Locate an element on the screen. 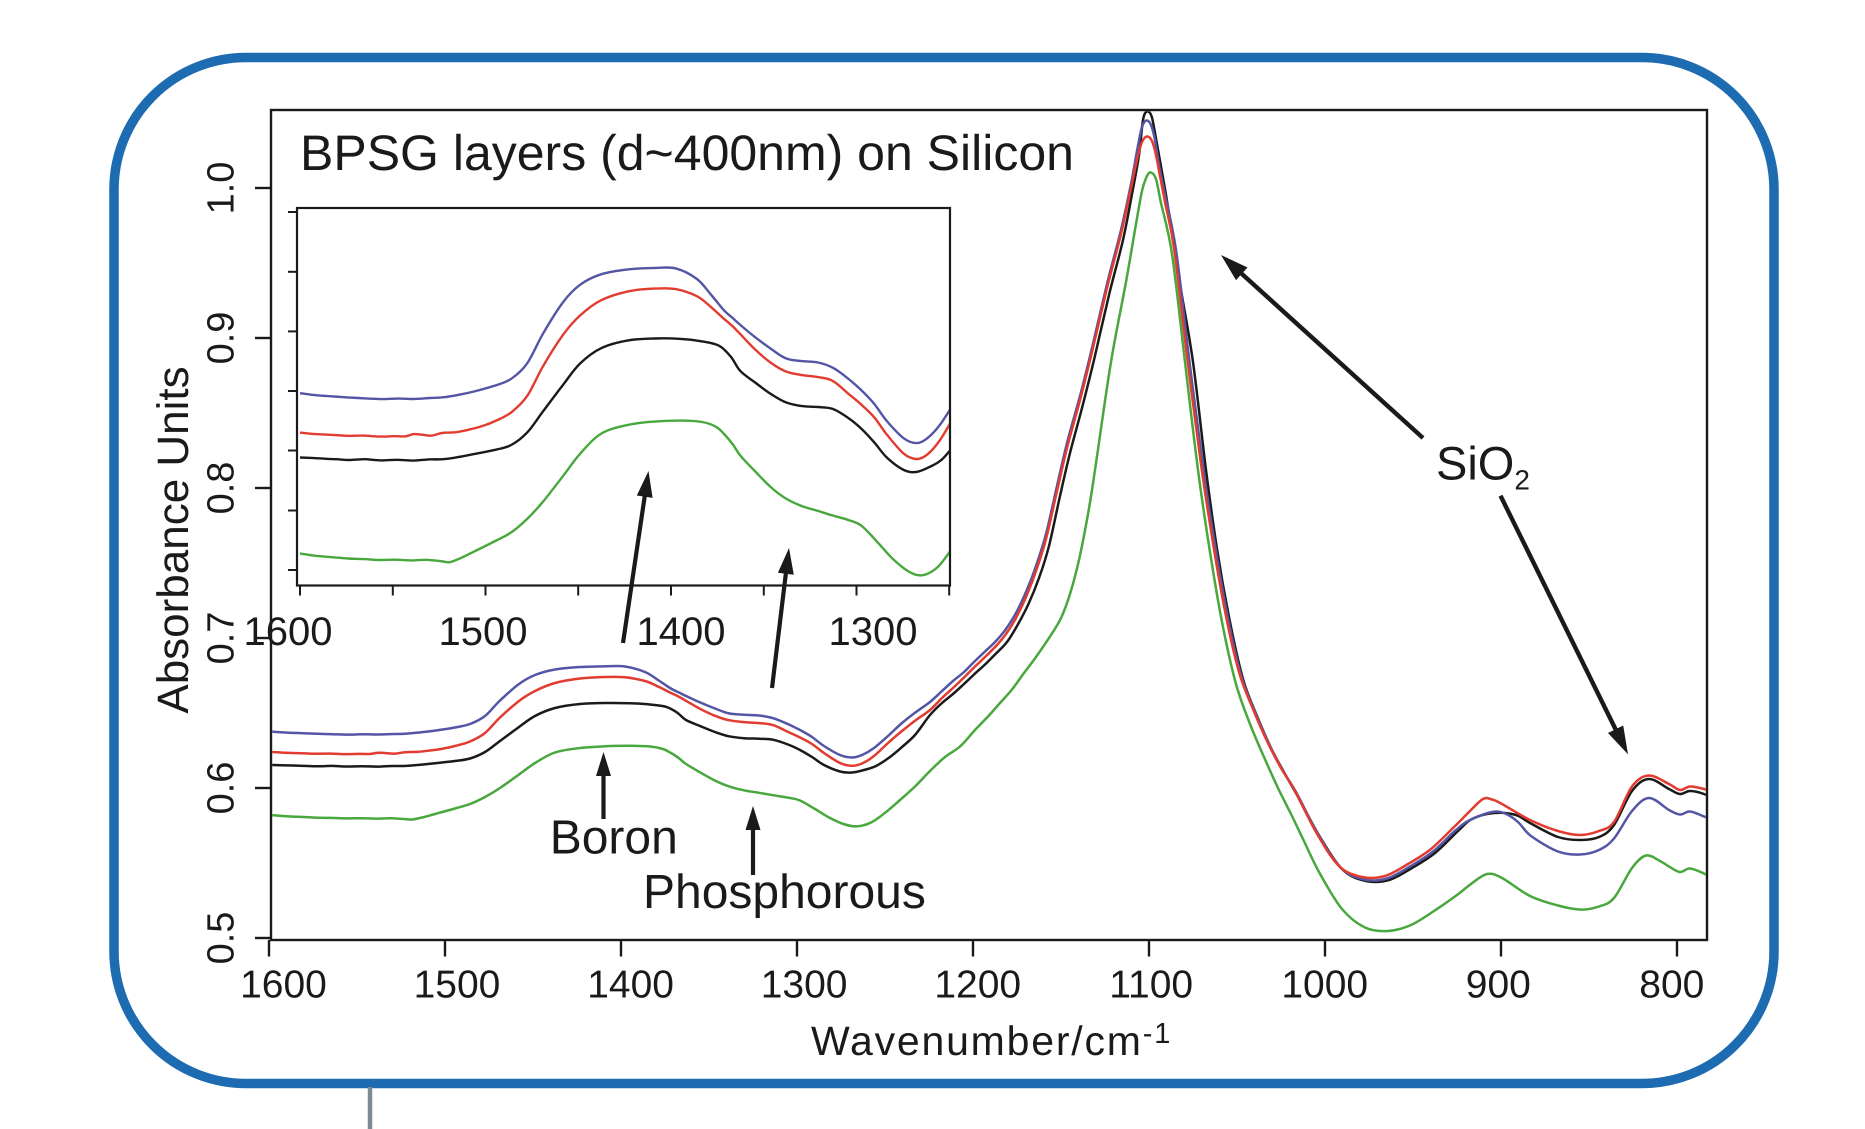  svg-text: 0.9 is located at coordinates (222, 338).